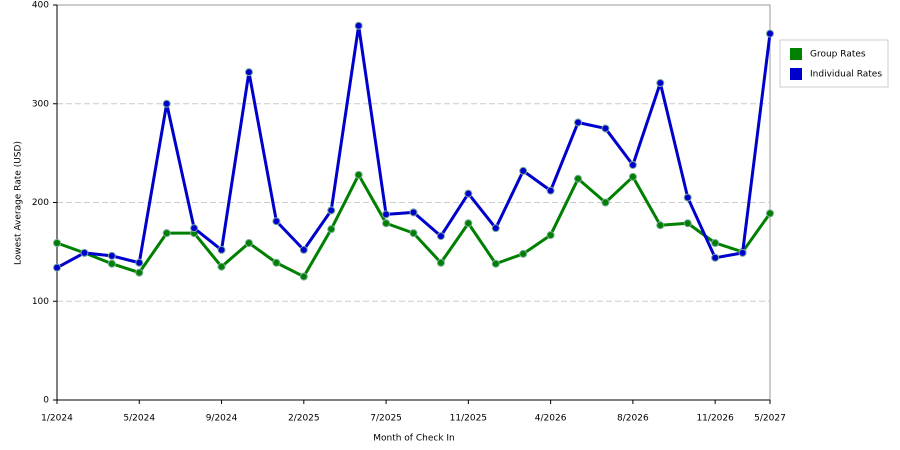 This screenshot has width=900, height=450. What do you see at coordinates (222, 419) in the screenshot?
I see `x-tick-label: 9/2024` at bounding box center [222, 419].